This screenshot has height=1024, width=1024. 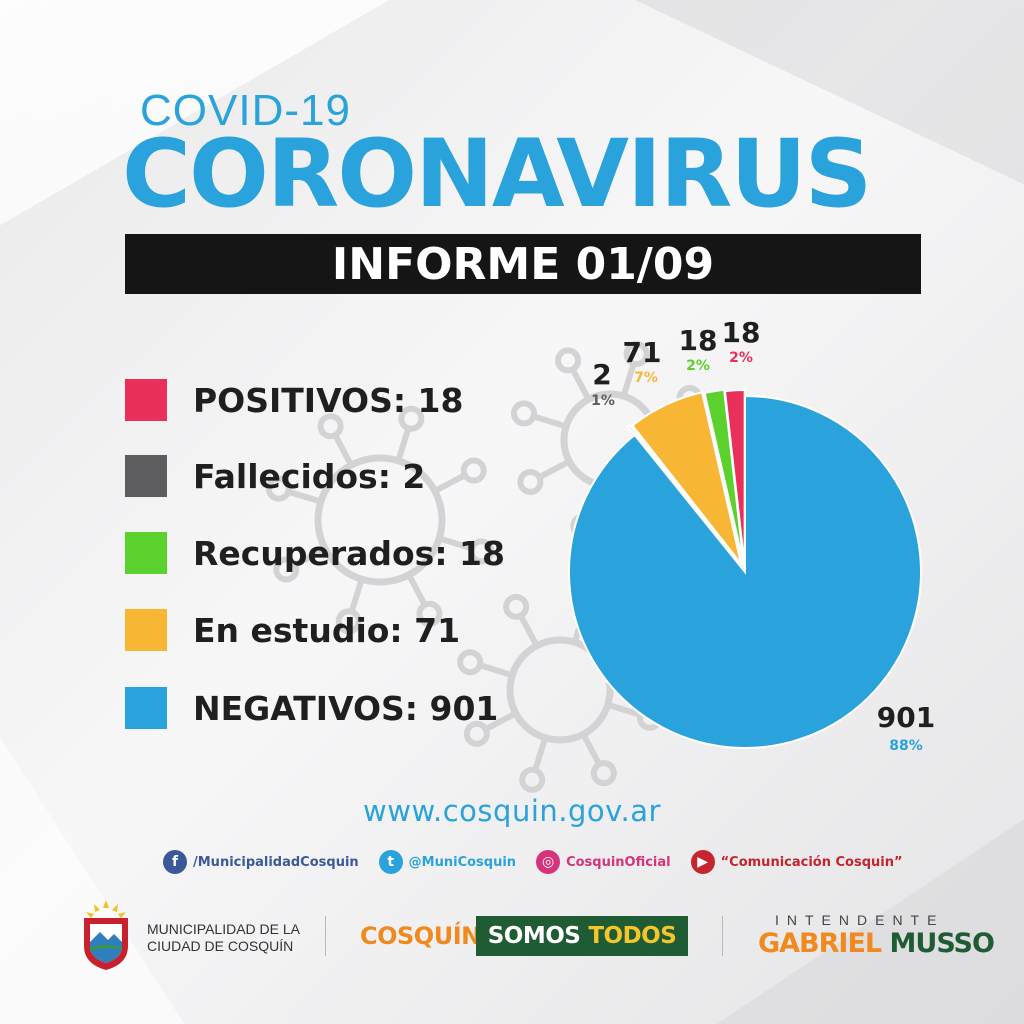 What do you see at coordinates (603, 401) in the screenshot?
I see `pie-percent-label: 1%` at bounding box center [603, 401].